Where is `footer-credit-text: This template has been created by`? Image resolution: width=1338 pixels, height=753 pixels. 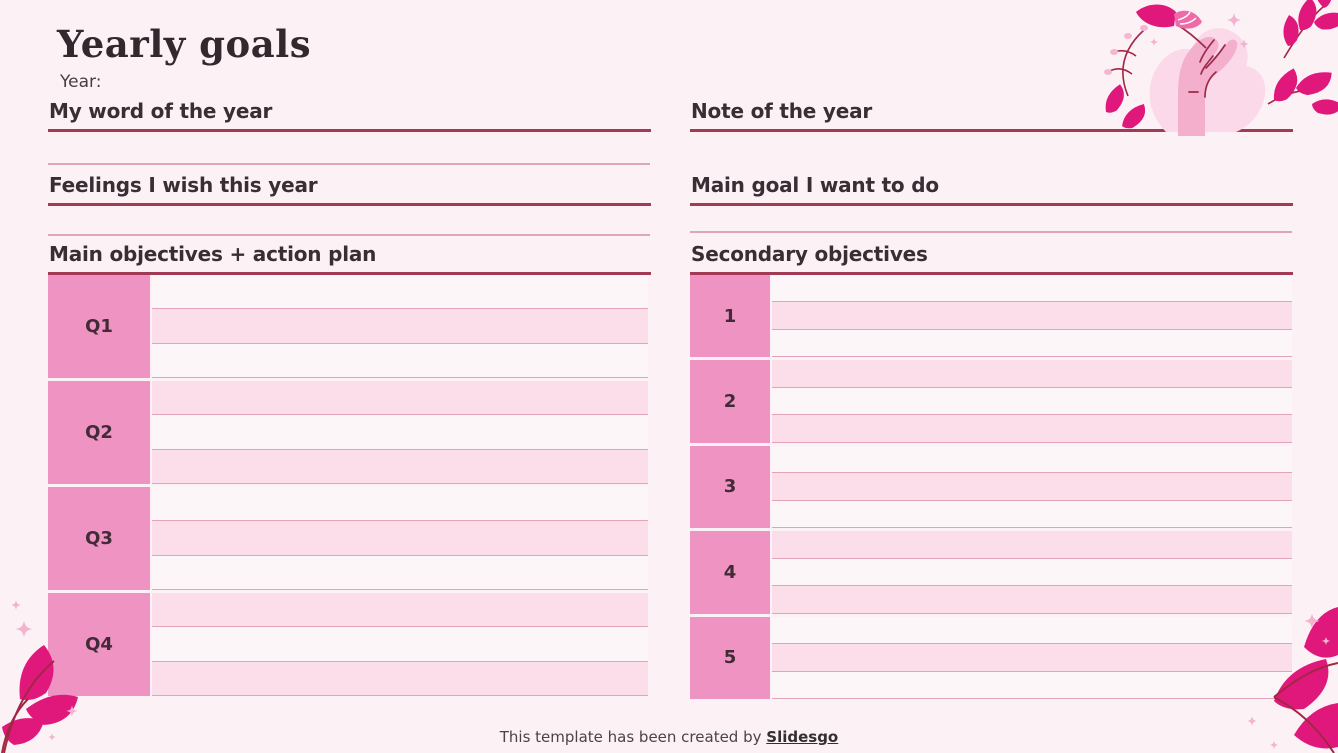 footer-credit-text: This template has been created by is located at coordinates (633, 737).